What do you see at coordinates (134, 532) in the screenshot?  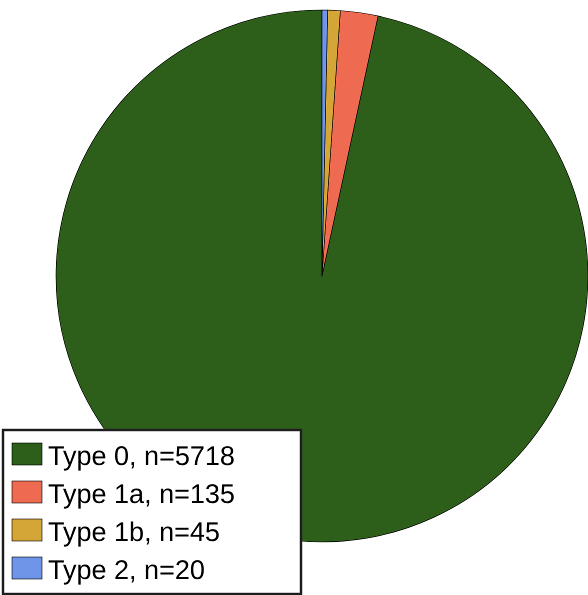 I see `legend-label: Type 1b, n=45` at bounding box center [134, 532].